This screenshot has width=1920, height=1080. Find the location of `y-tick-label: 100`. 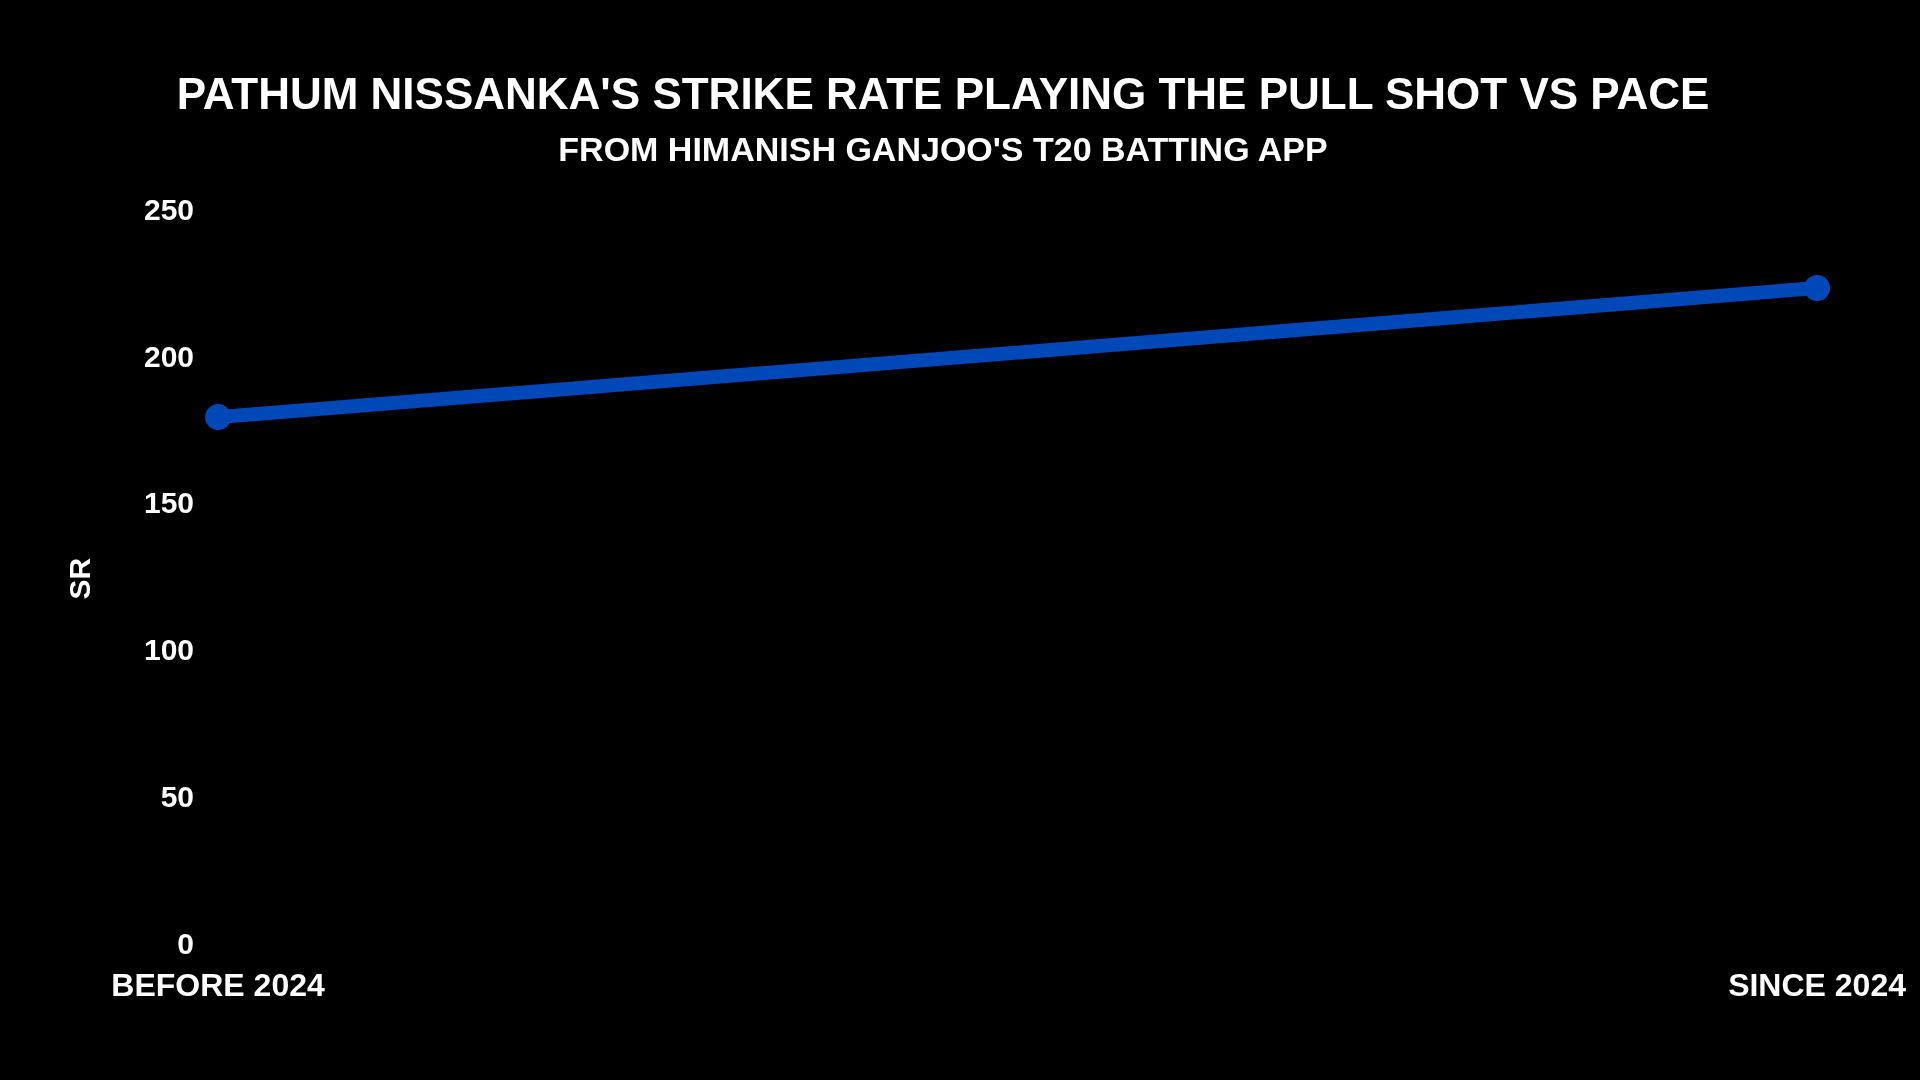

y-tick-label: 100 is located at coordinates (169, 650).